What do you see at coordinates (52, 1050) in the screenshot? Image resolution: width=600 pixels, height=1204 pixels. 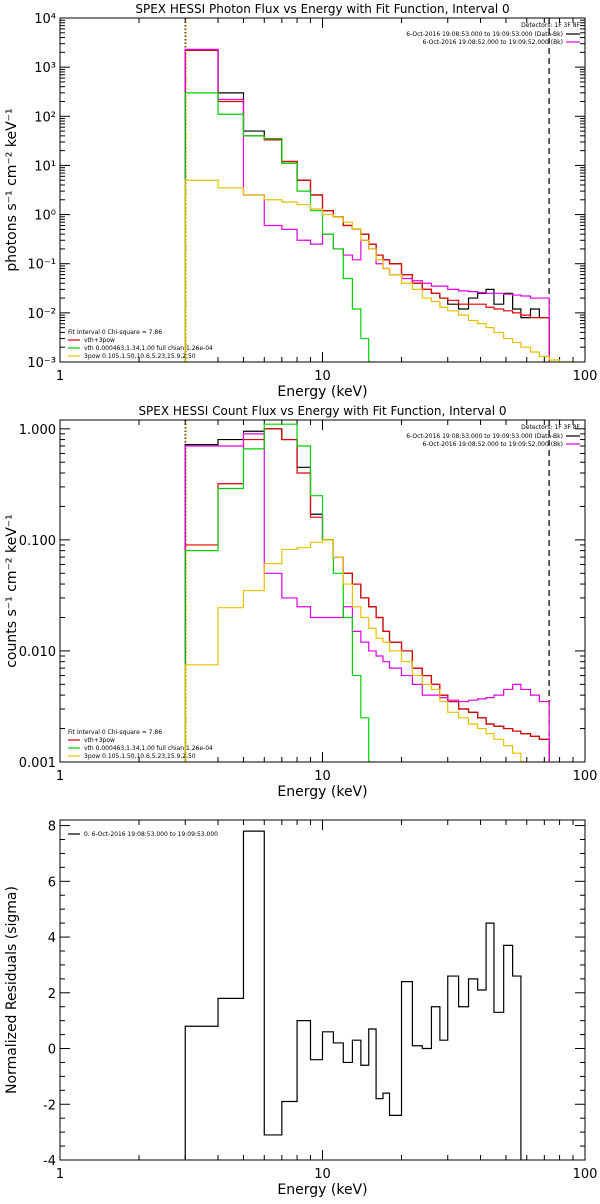 I see `y-tick-label: 0` at bounding box center [52, 1050].